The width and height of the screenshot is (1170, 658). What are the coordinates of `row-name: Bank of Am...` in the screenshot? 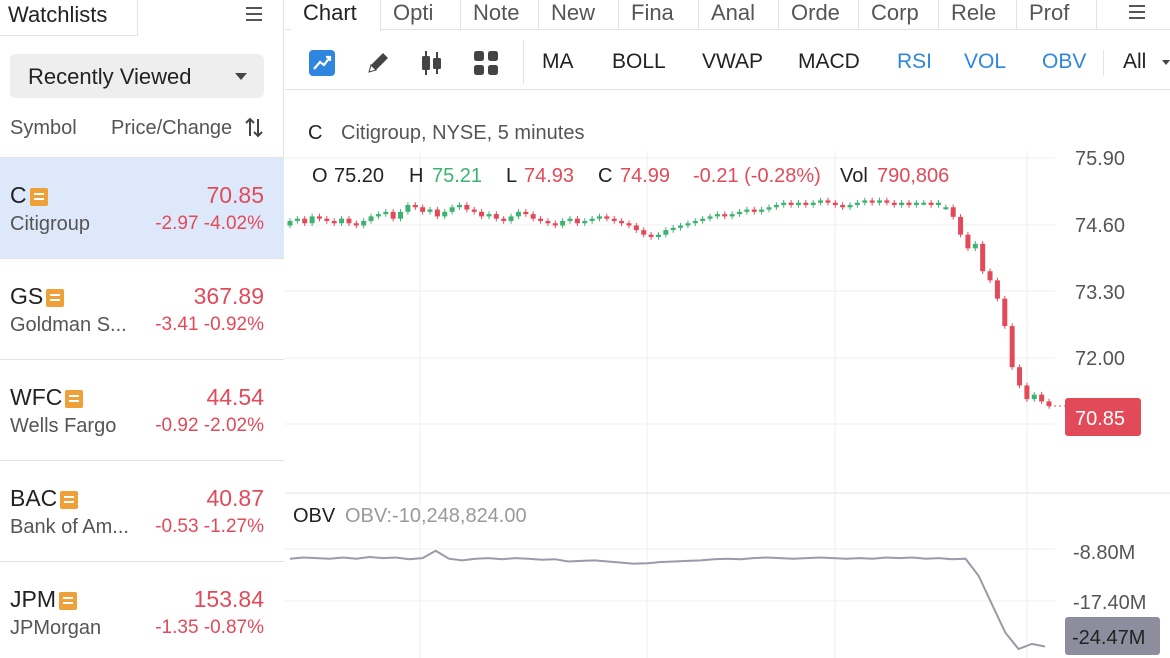 It's located at (69, 527).